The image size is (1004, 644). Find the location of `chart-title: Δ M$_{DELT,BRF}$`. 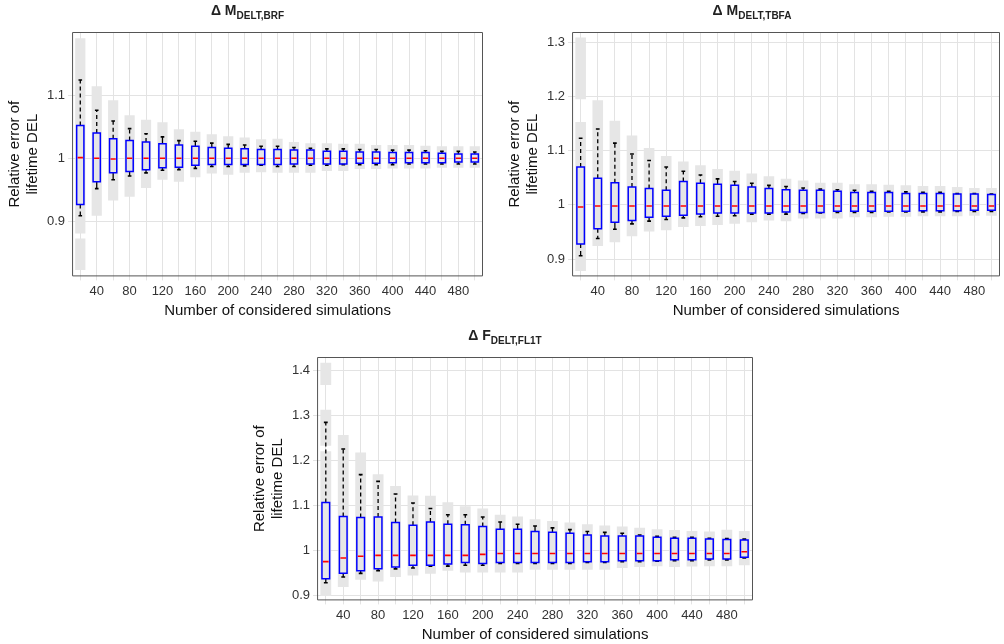

chart-title: Δ M$_{DELT,BRF}$ is located at coordinates (247, 11).